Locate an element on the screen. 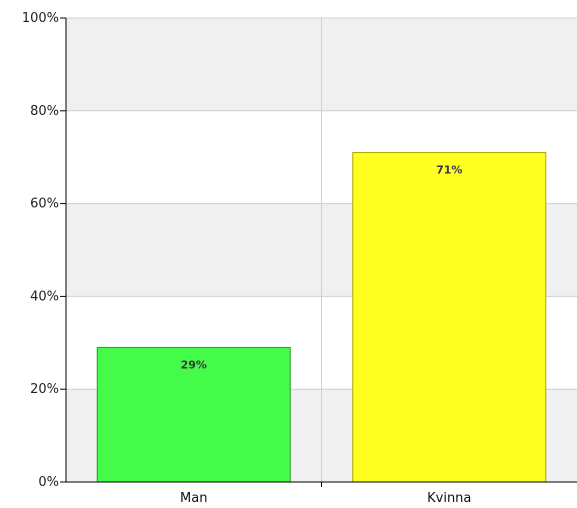 The width and height of the screenshot is (577, 508). x-axis: Man Kvinna is located at coordinates (321, 493).